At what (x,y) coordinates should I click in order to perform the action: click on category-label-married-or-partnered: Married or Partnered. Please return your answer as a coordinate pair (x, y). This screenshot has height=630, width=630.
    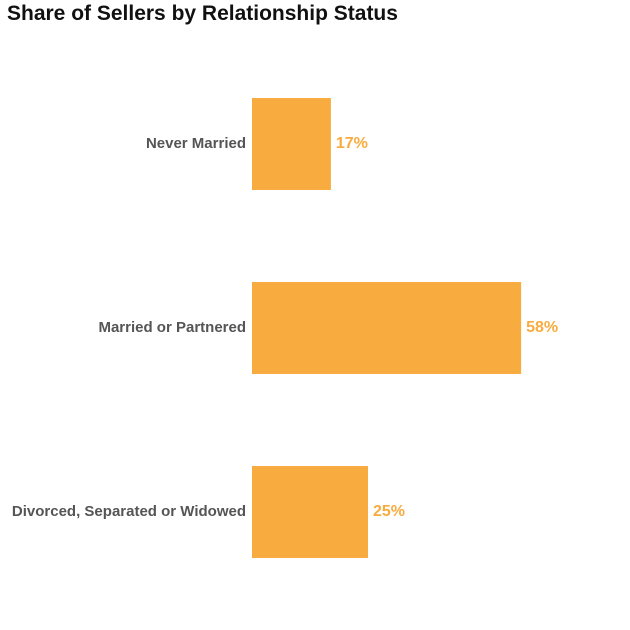
    Looking at the image, I should click on (172, 327).